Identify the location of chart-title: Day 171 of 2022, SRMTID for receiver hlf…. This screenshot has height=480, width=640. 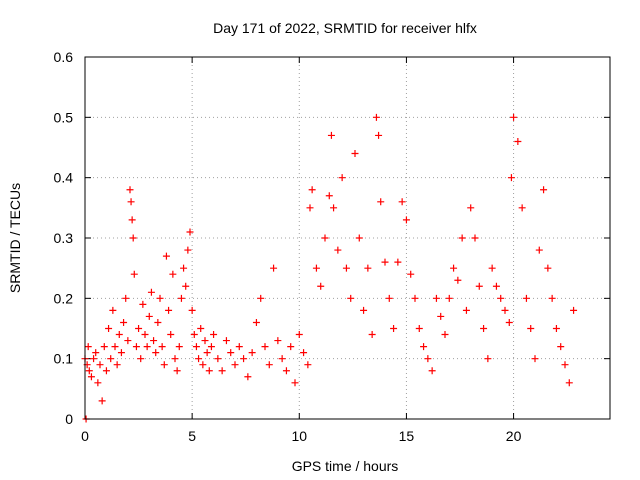
(345, 28).